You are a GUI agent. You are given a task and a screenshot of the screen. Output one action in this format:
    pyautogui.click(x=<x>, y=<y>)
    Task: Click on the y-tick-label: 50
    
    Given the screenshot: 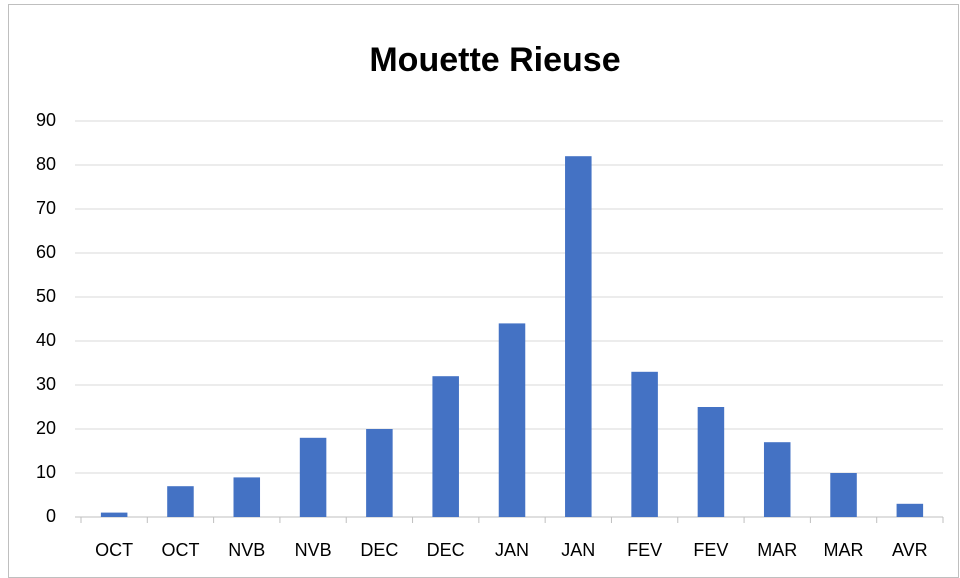 What is the action you would take?
    pyautogui.click(x=46, y=296)
    